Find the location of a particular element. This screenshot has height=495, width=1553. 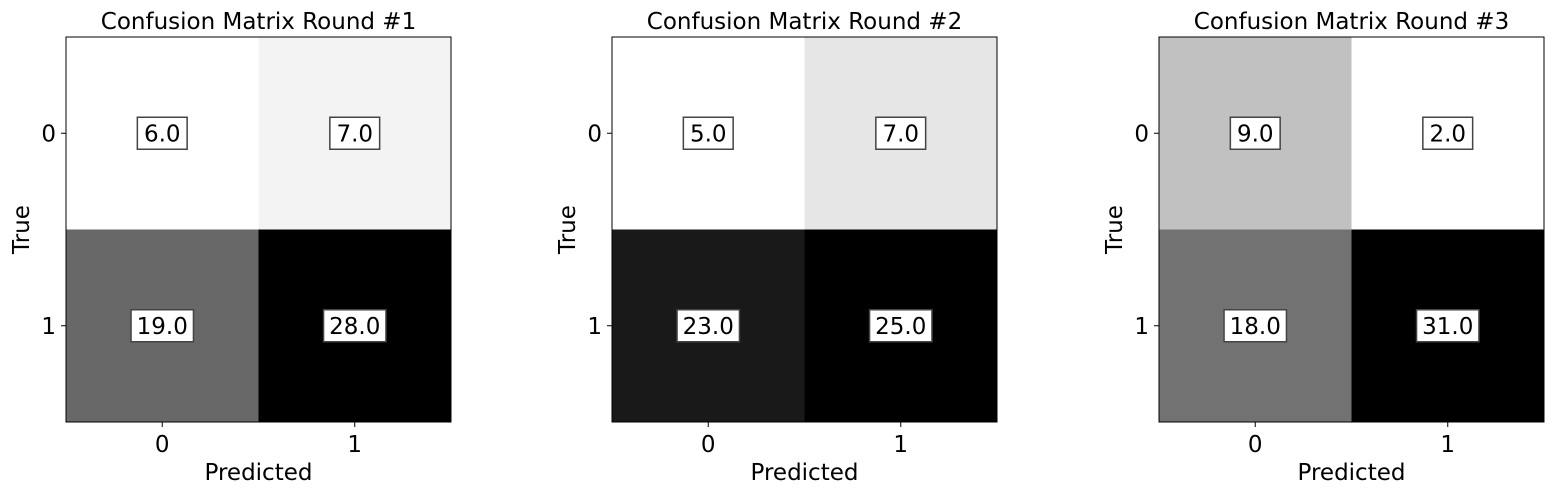

value-label-r0-c0: 9.0 is located at coordinates (1255, 134).